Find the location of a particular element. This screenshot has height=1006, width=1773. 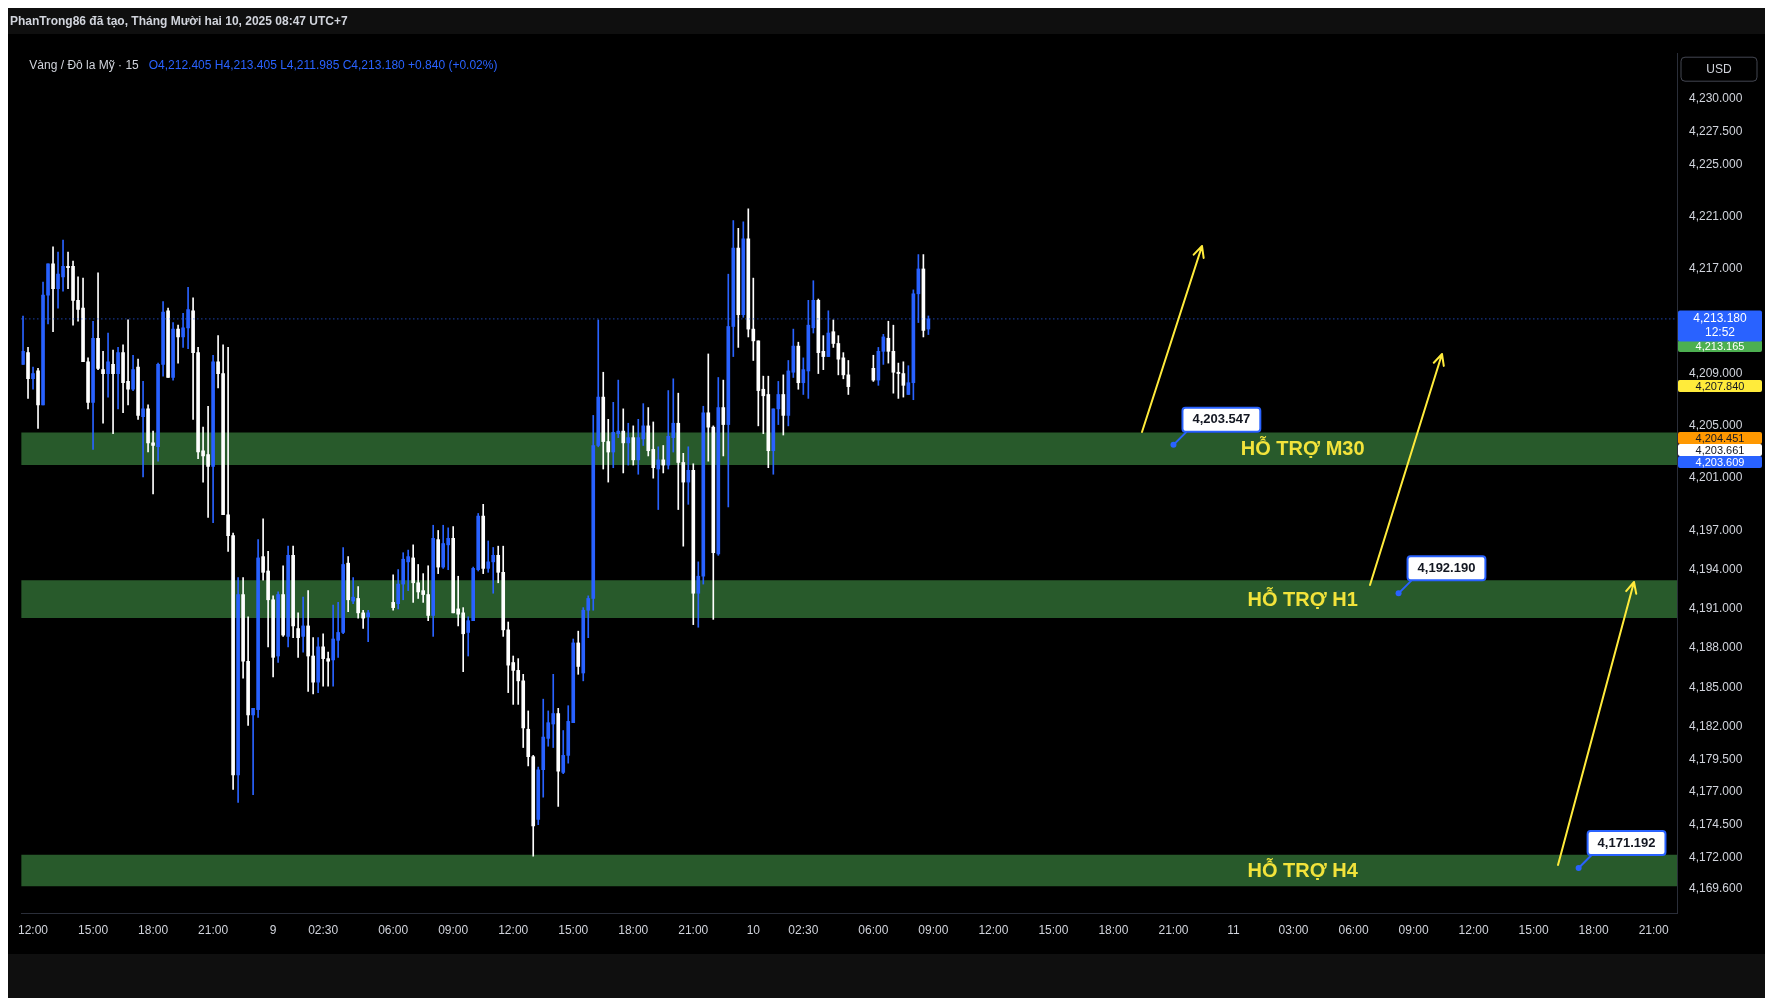

y-tick-label: 4,209.000 is located at coordinates (1716, 372).